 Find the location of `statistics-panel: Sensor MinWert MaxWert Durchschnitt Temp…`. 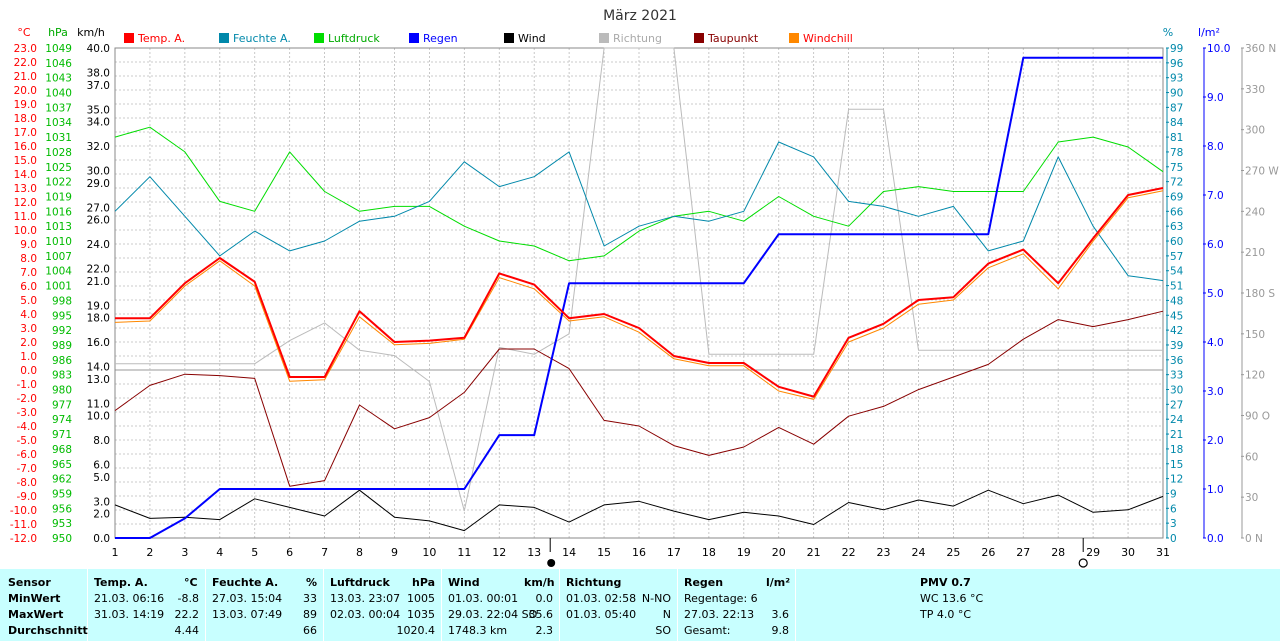

statistics-panel: Sensor MinWert MaxWert Durchschnitt Temp… is located at coordinates (640, 605).